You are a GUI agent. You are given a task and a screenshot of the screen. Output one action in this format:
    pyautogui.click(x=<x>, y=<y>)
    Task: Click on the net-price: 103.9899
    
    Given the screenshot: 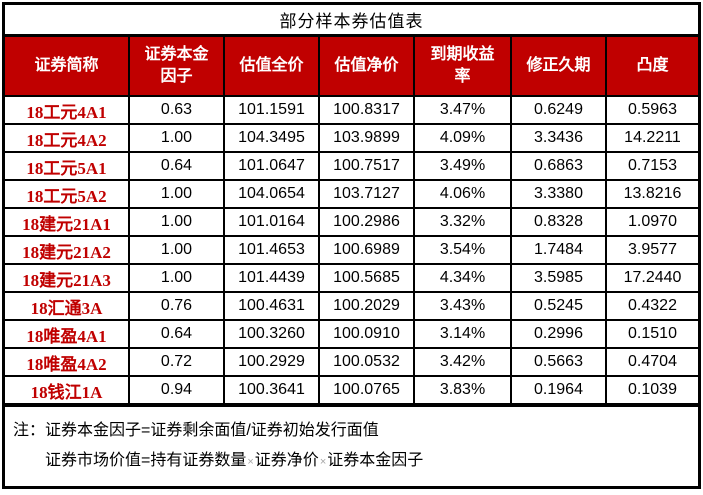 What is the action you would take?
    pyautogui.click(x=366, y=138)
    